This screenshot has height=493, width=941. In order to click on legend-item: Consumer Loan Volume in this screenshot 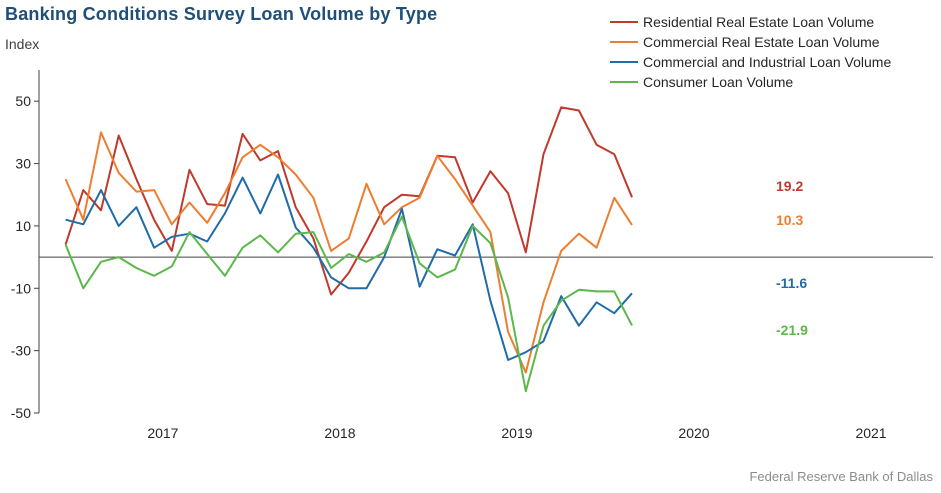, I will do `click(750, 82)`.